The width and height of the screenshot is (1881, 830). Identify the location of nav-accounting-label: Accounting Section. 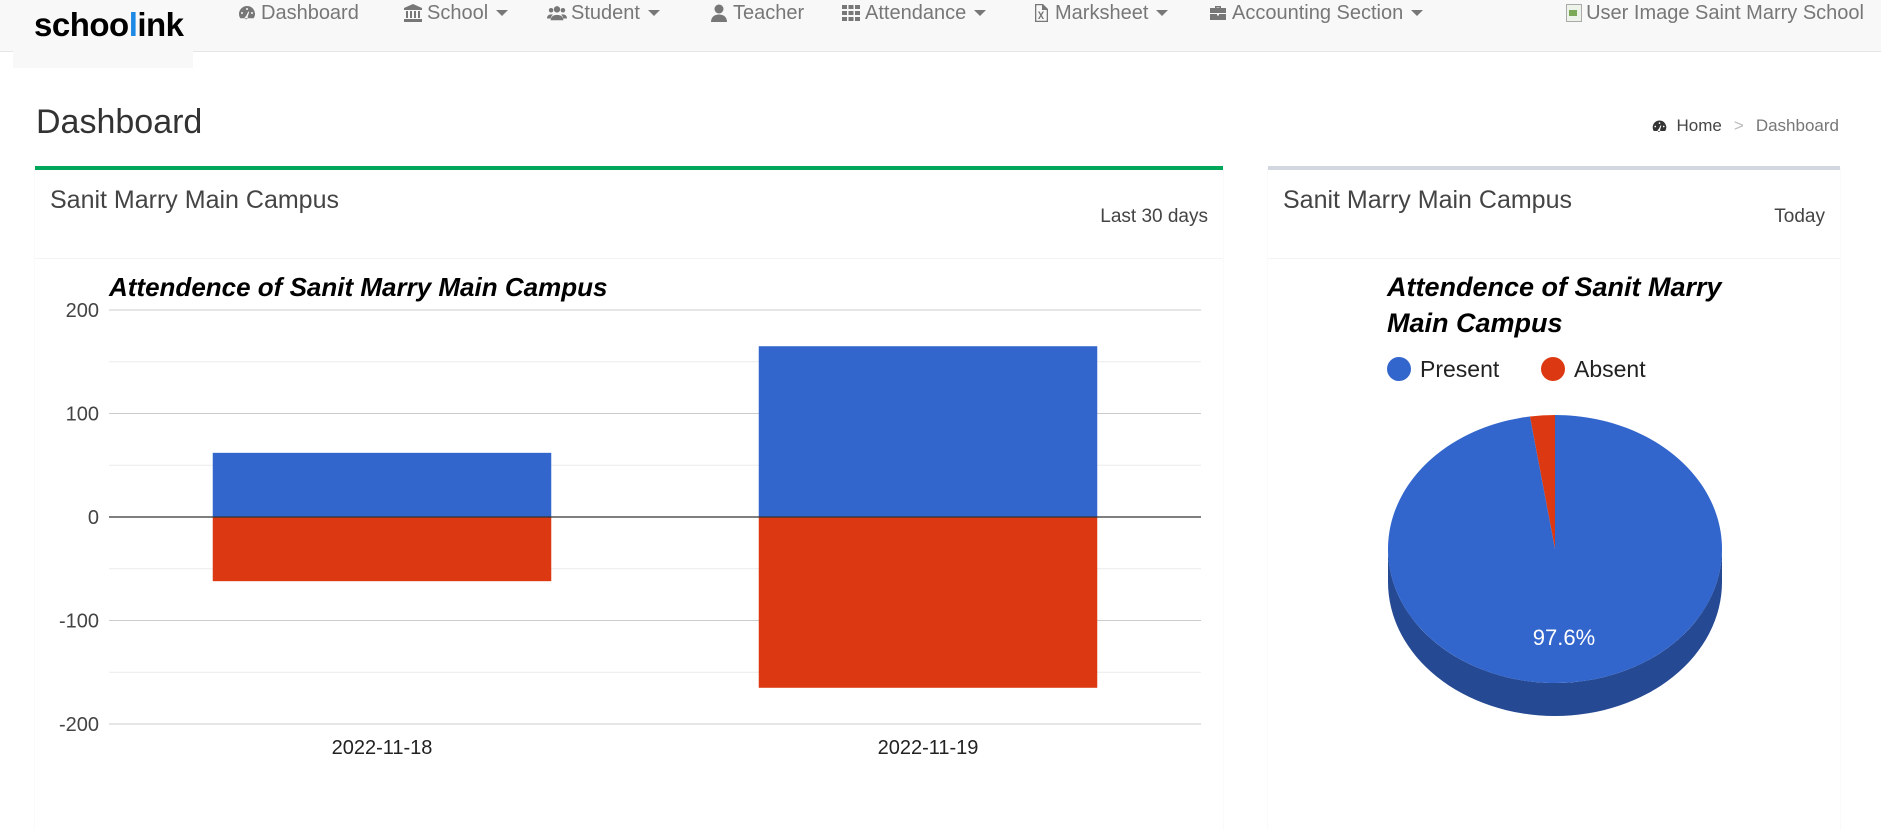
(1318, 13).